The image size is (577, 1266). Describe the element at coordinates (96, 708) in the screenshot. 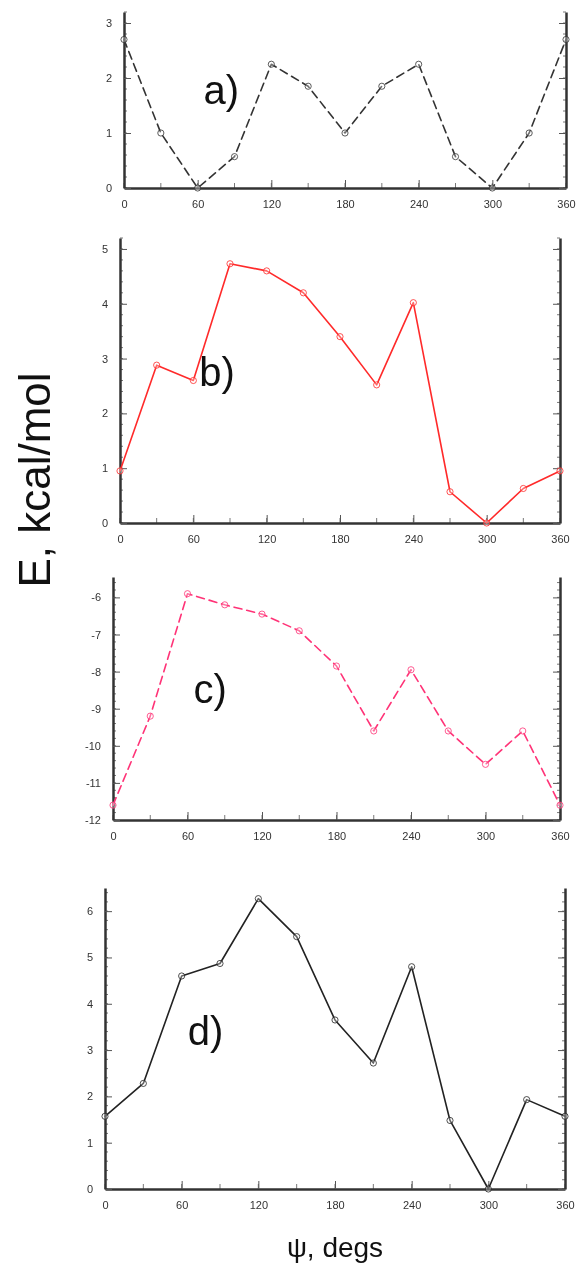

I see `y-tick-label: -9` at that location.